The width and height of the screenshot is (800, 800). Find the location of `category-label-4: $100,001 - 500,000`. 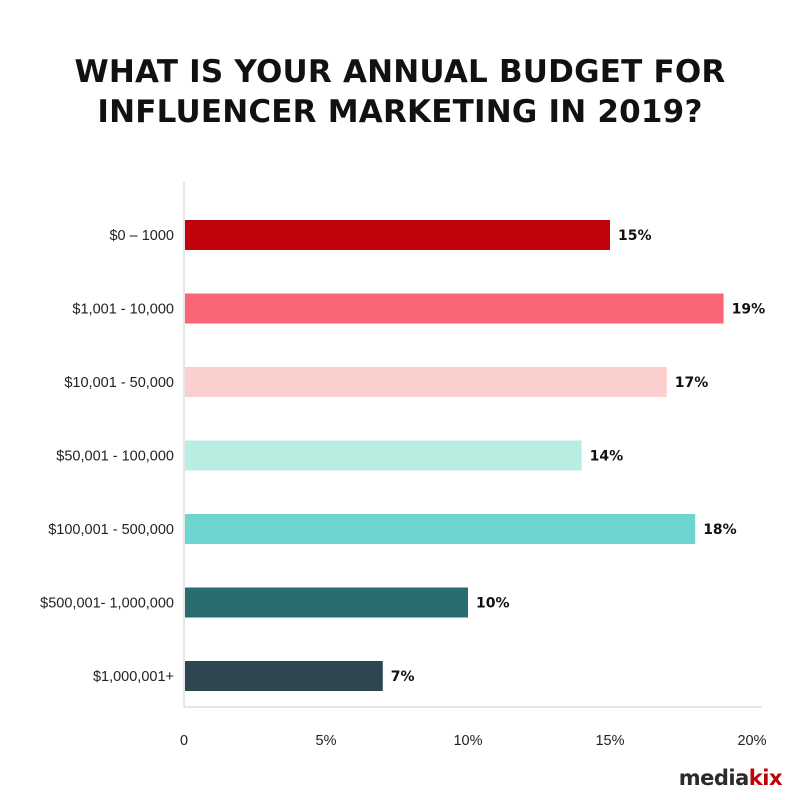

category-label-4: $100,001 - 500,000 is located at coordinates (111, 530).